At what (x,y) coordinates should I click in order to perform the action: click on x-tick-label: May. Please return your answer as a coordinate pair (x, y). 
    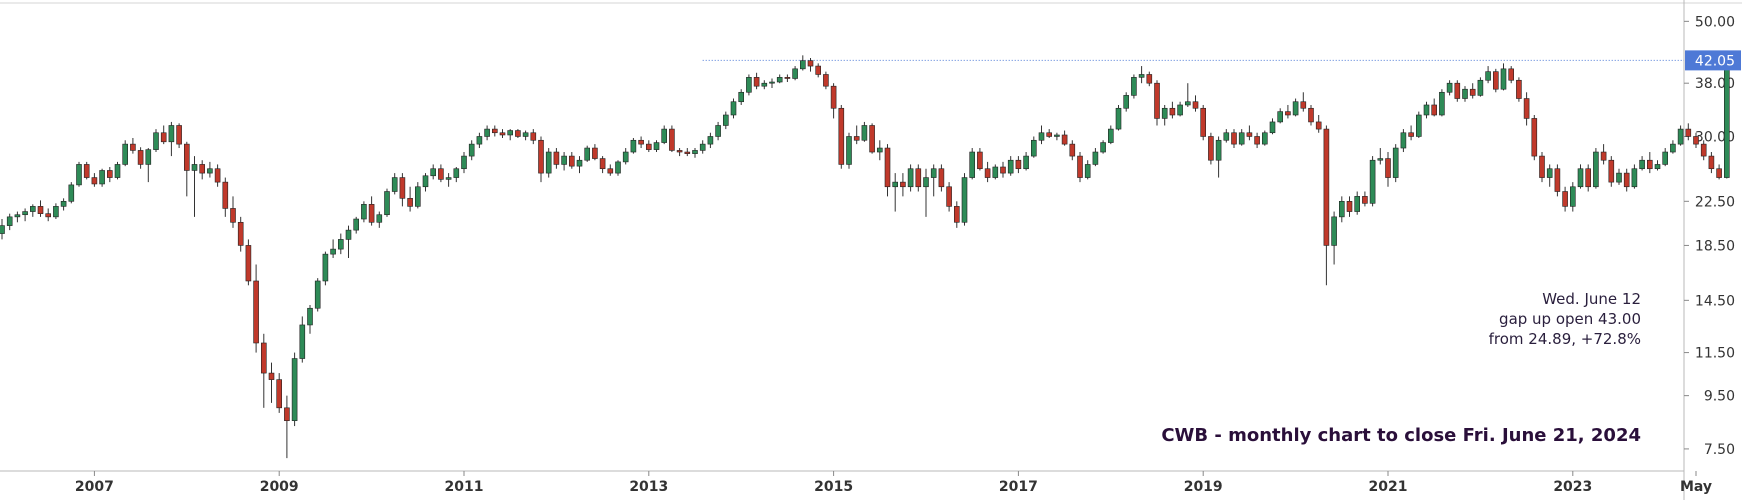
    Looking at the image, I should click on (1696, 487).